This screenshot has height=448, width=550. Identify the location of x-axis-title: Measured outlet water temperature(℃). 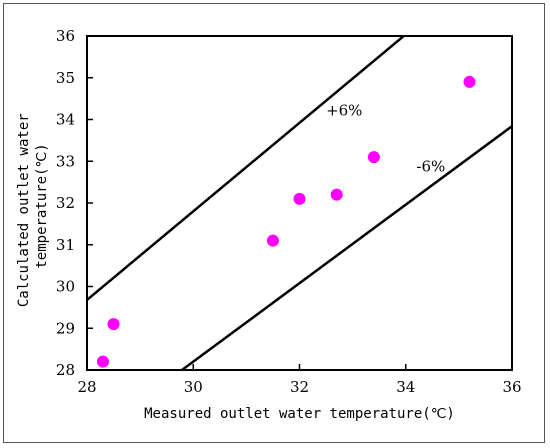
(299, 414).